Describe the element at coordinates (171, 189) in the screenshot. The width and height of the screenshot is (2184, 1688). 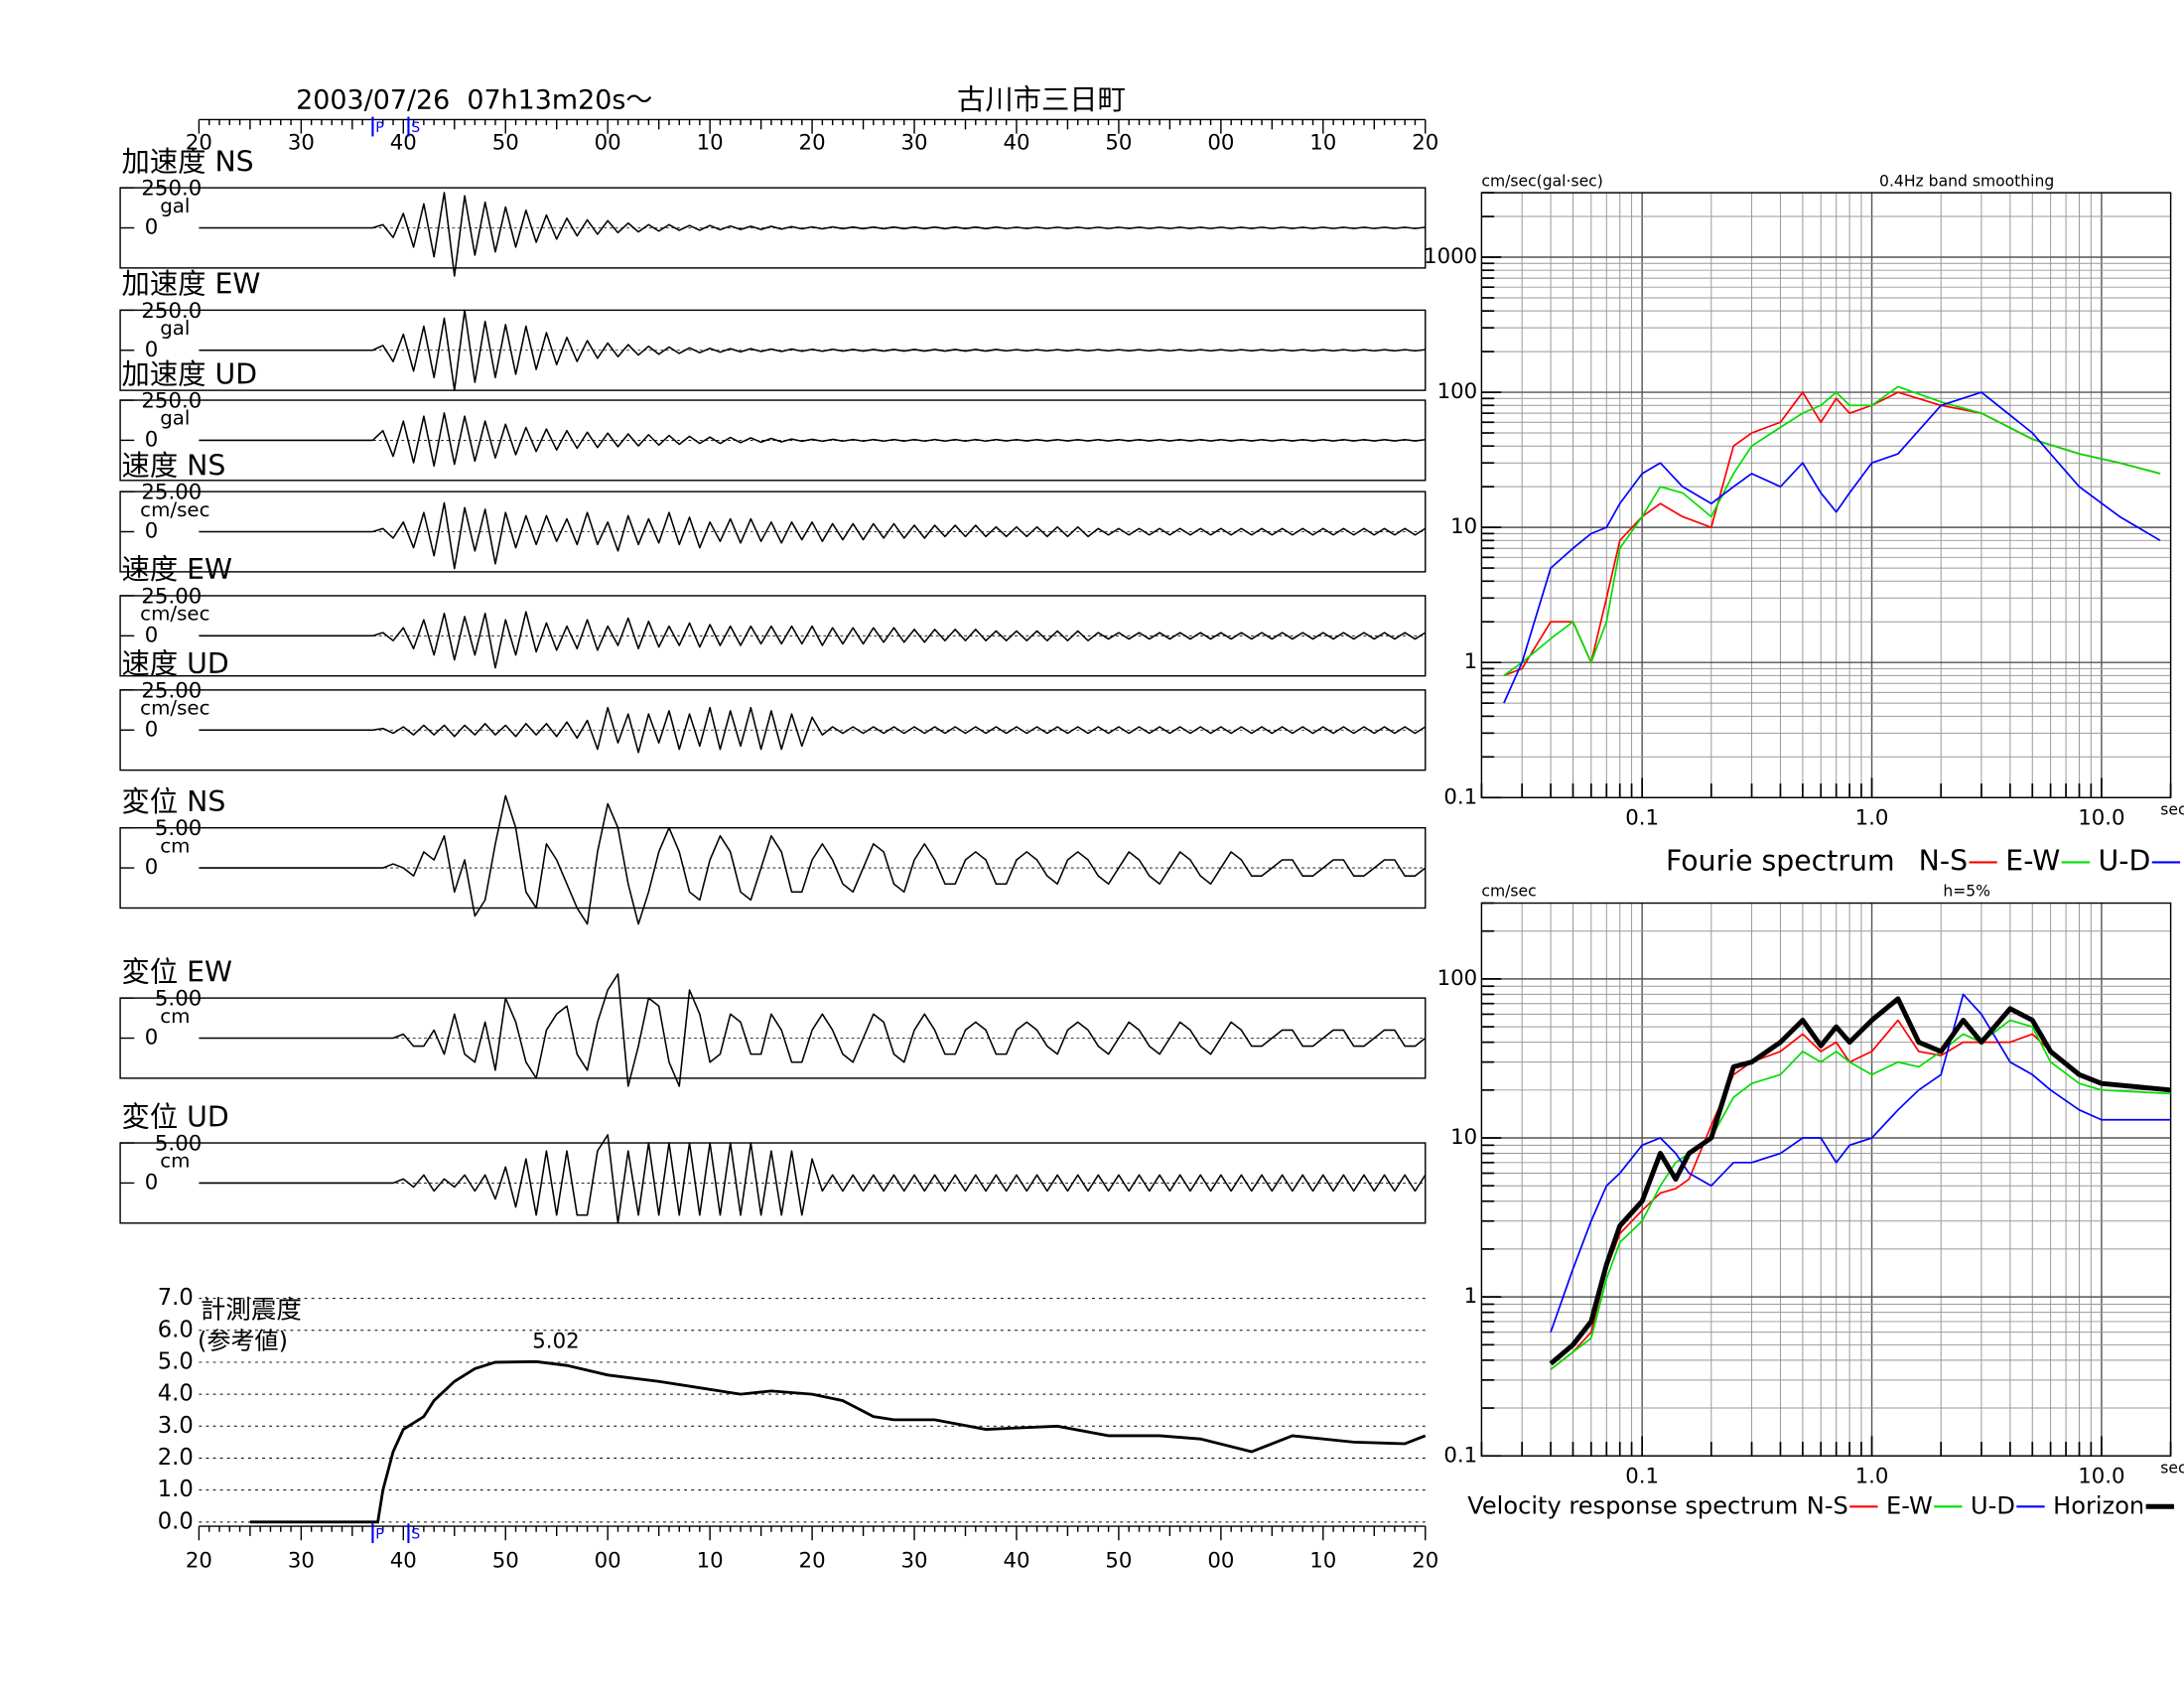
I see `y-tick-label: 250.0` at that location.